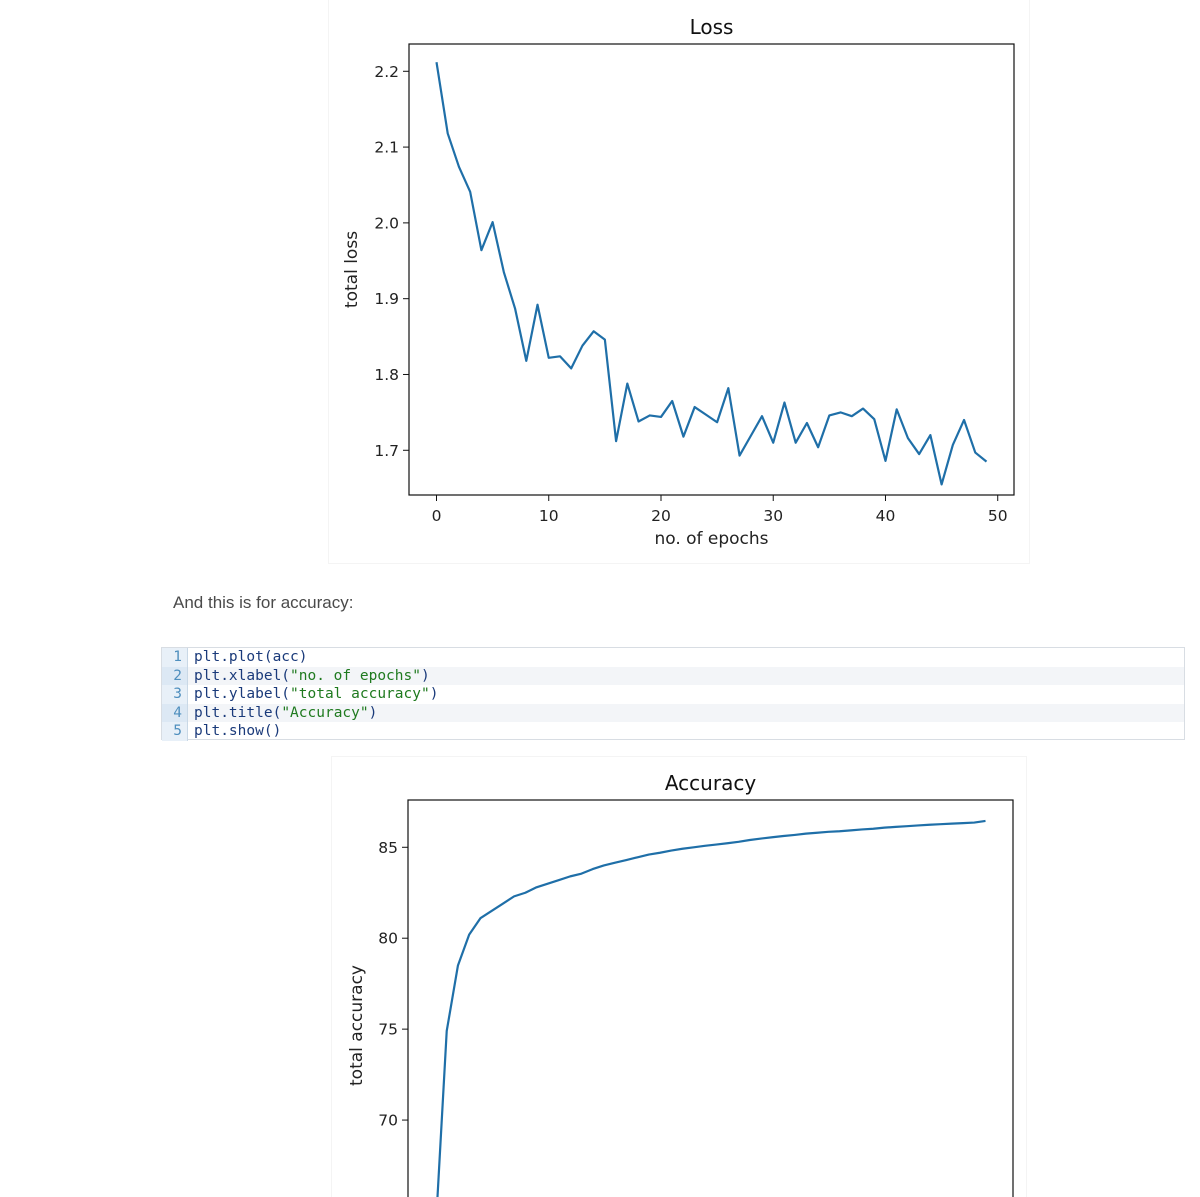  What do you see at coordinates (386, 223) in the screenshot?
I see `y-tick-label: 2.0` at bounding box center [386, 223].